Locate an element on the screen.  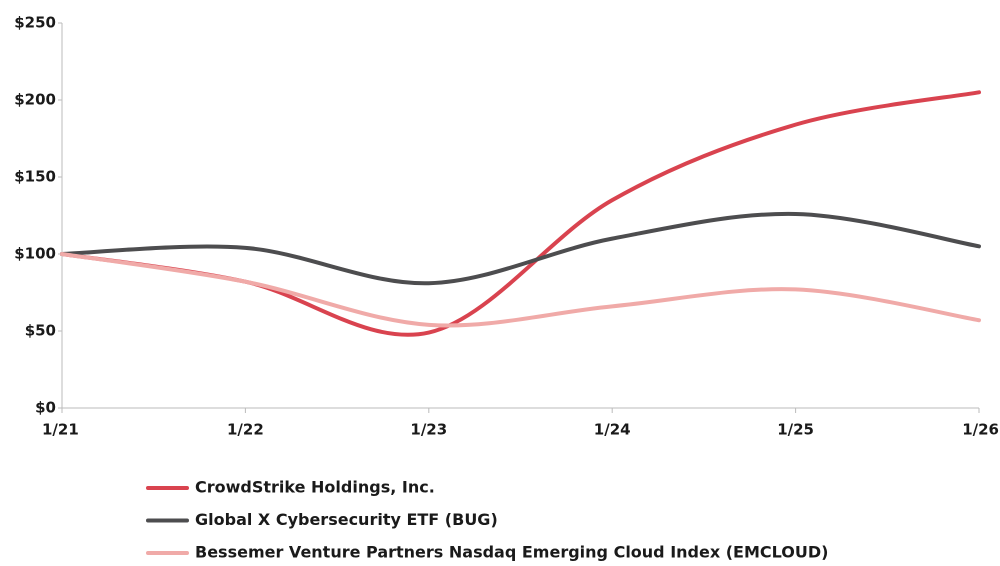
x-tick-label: 1/22 is located at coordinates (245, 430).